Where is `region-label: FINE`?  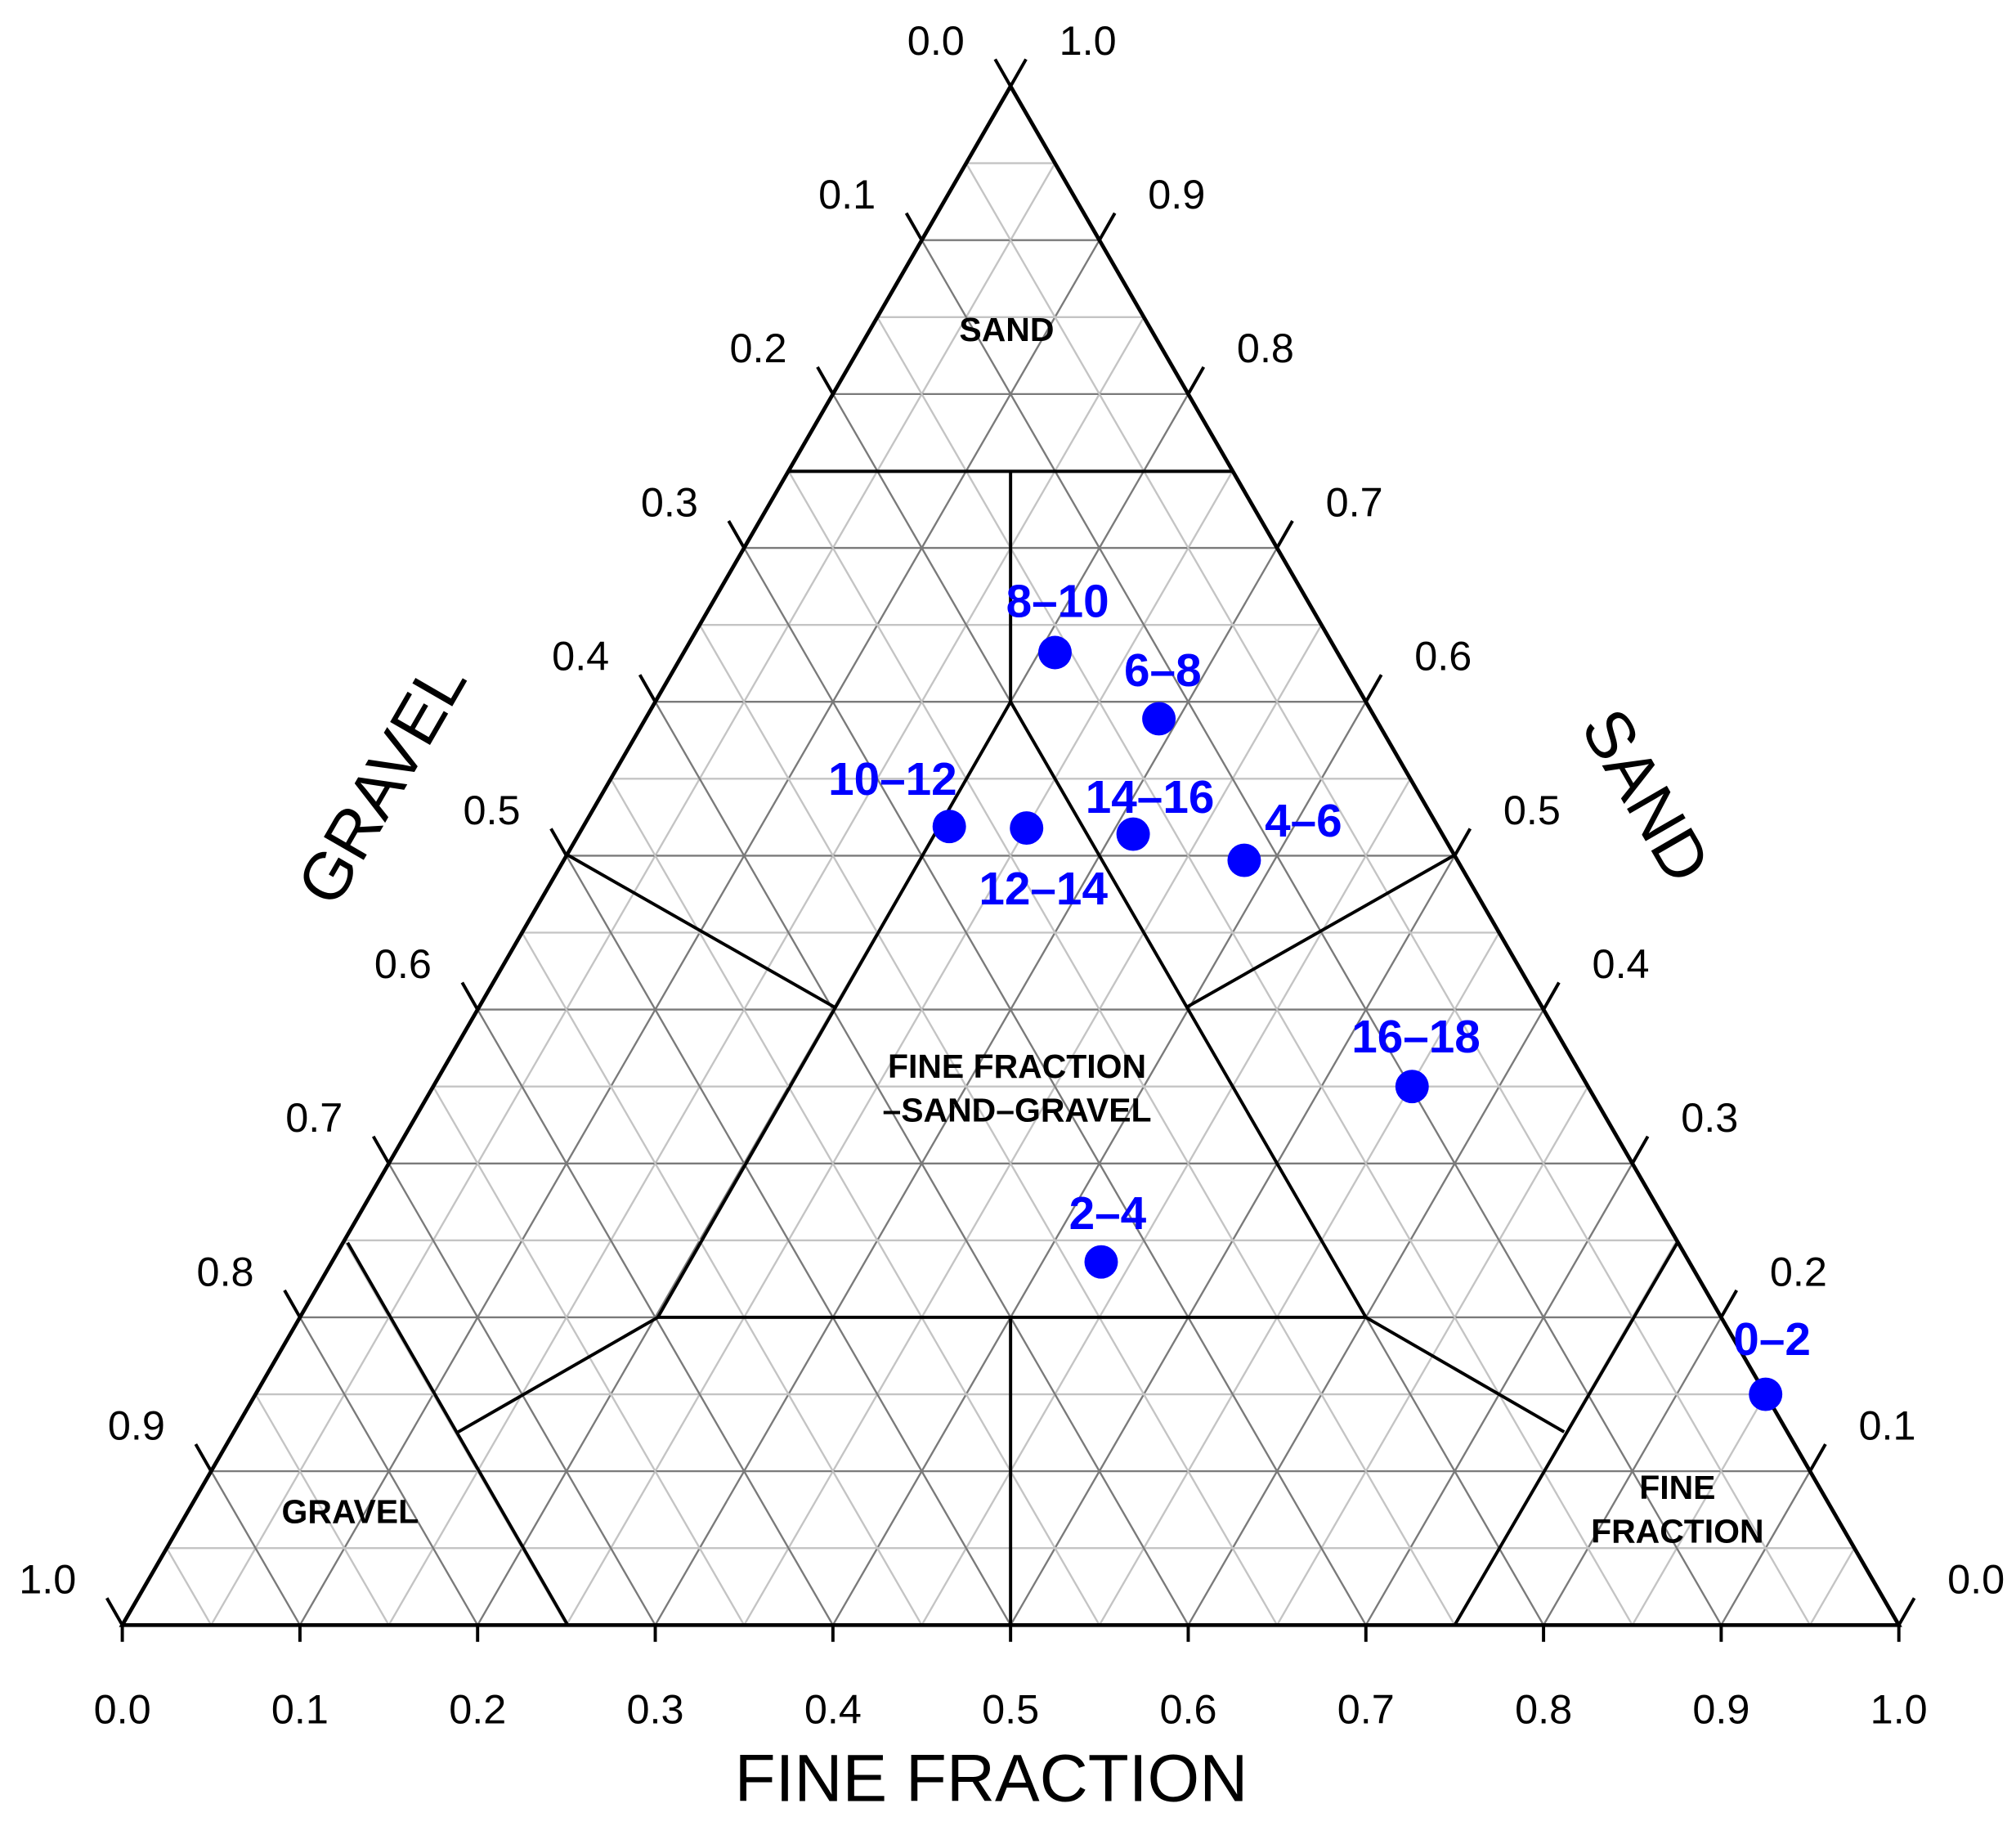 region-label: FINE is located at coordinates (1677, 1487).